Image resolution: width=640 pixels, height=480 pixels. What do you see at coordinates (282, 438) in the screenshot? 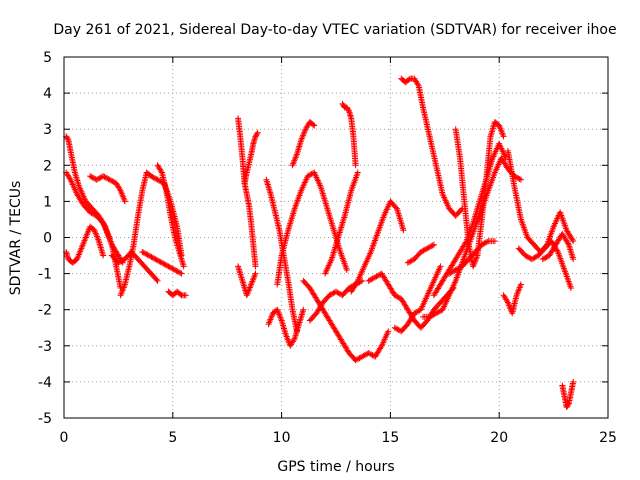
I see `x-tick-label: 10` at bounding box center [282, 438].